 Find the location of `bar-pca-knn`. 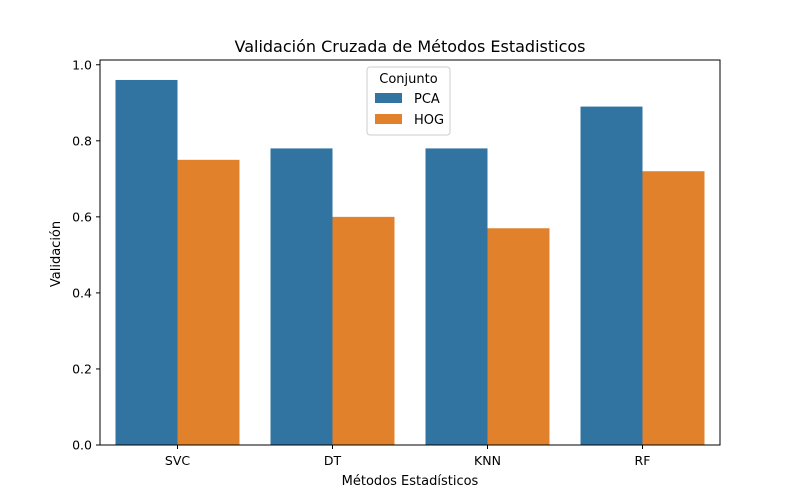

bar-pca-knn is located at coordinates (456, 296).